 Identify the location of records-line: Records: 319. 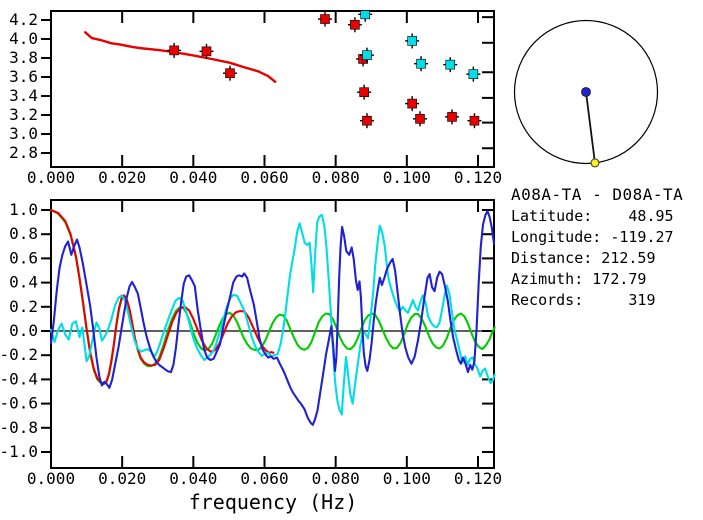
(583, 300).